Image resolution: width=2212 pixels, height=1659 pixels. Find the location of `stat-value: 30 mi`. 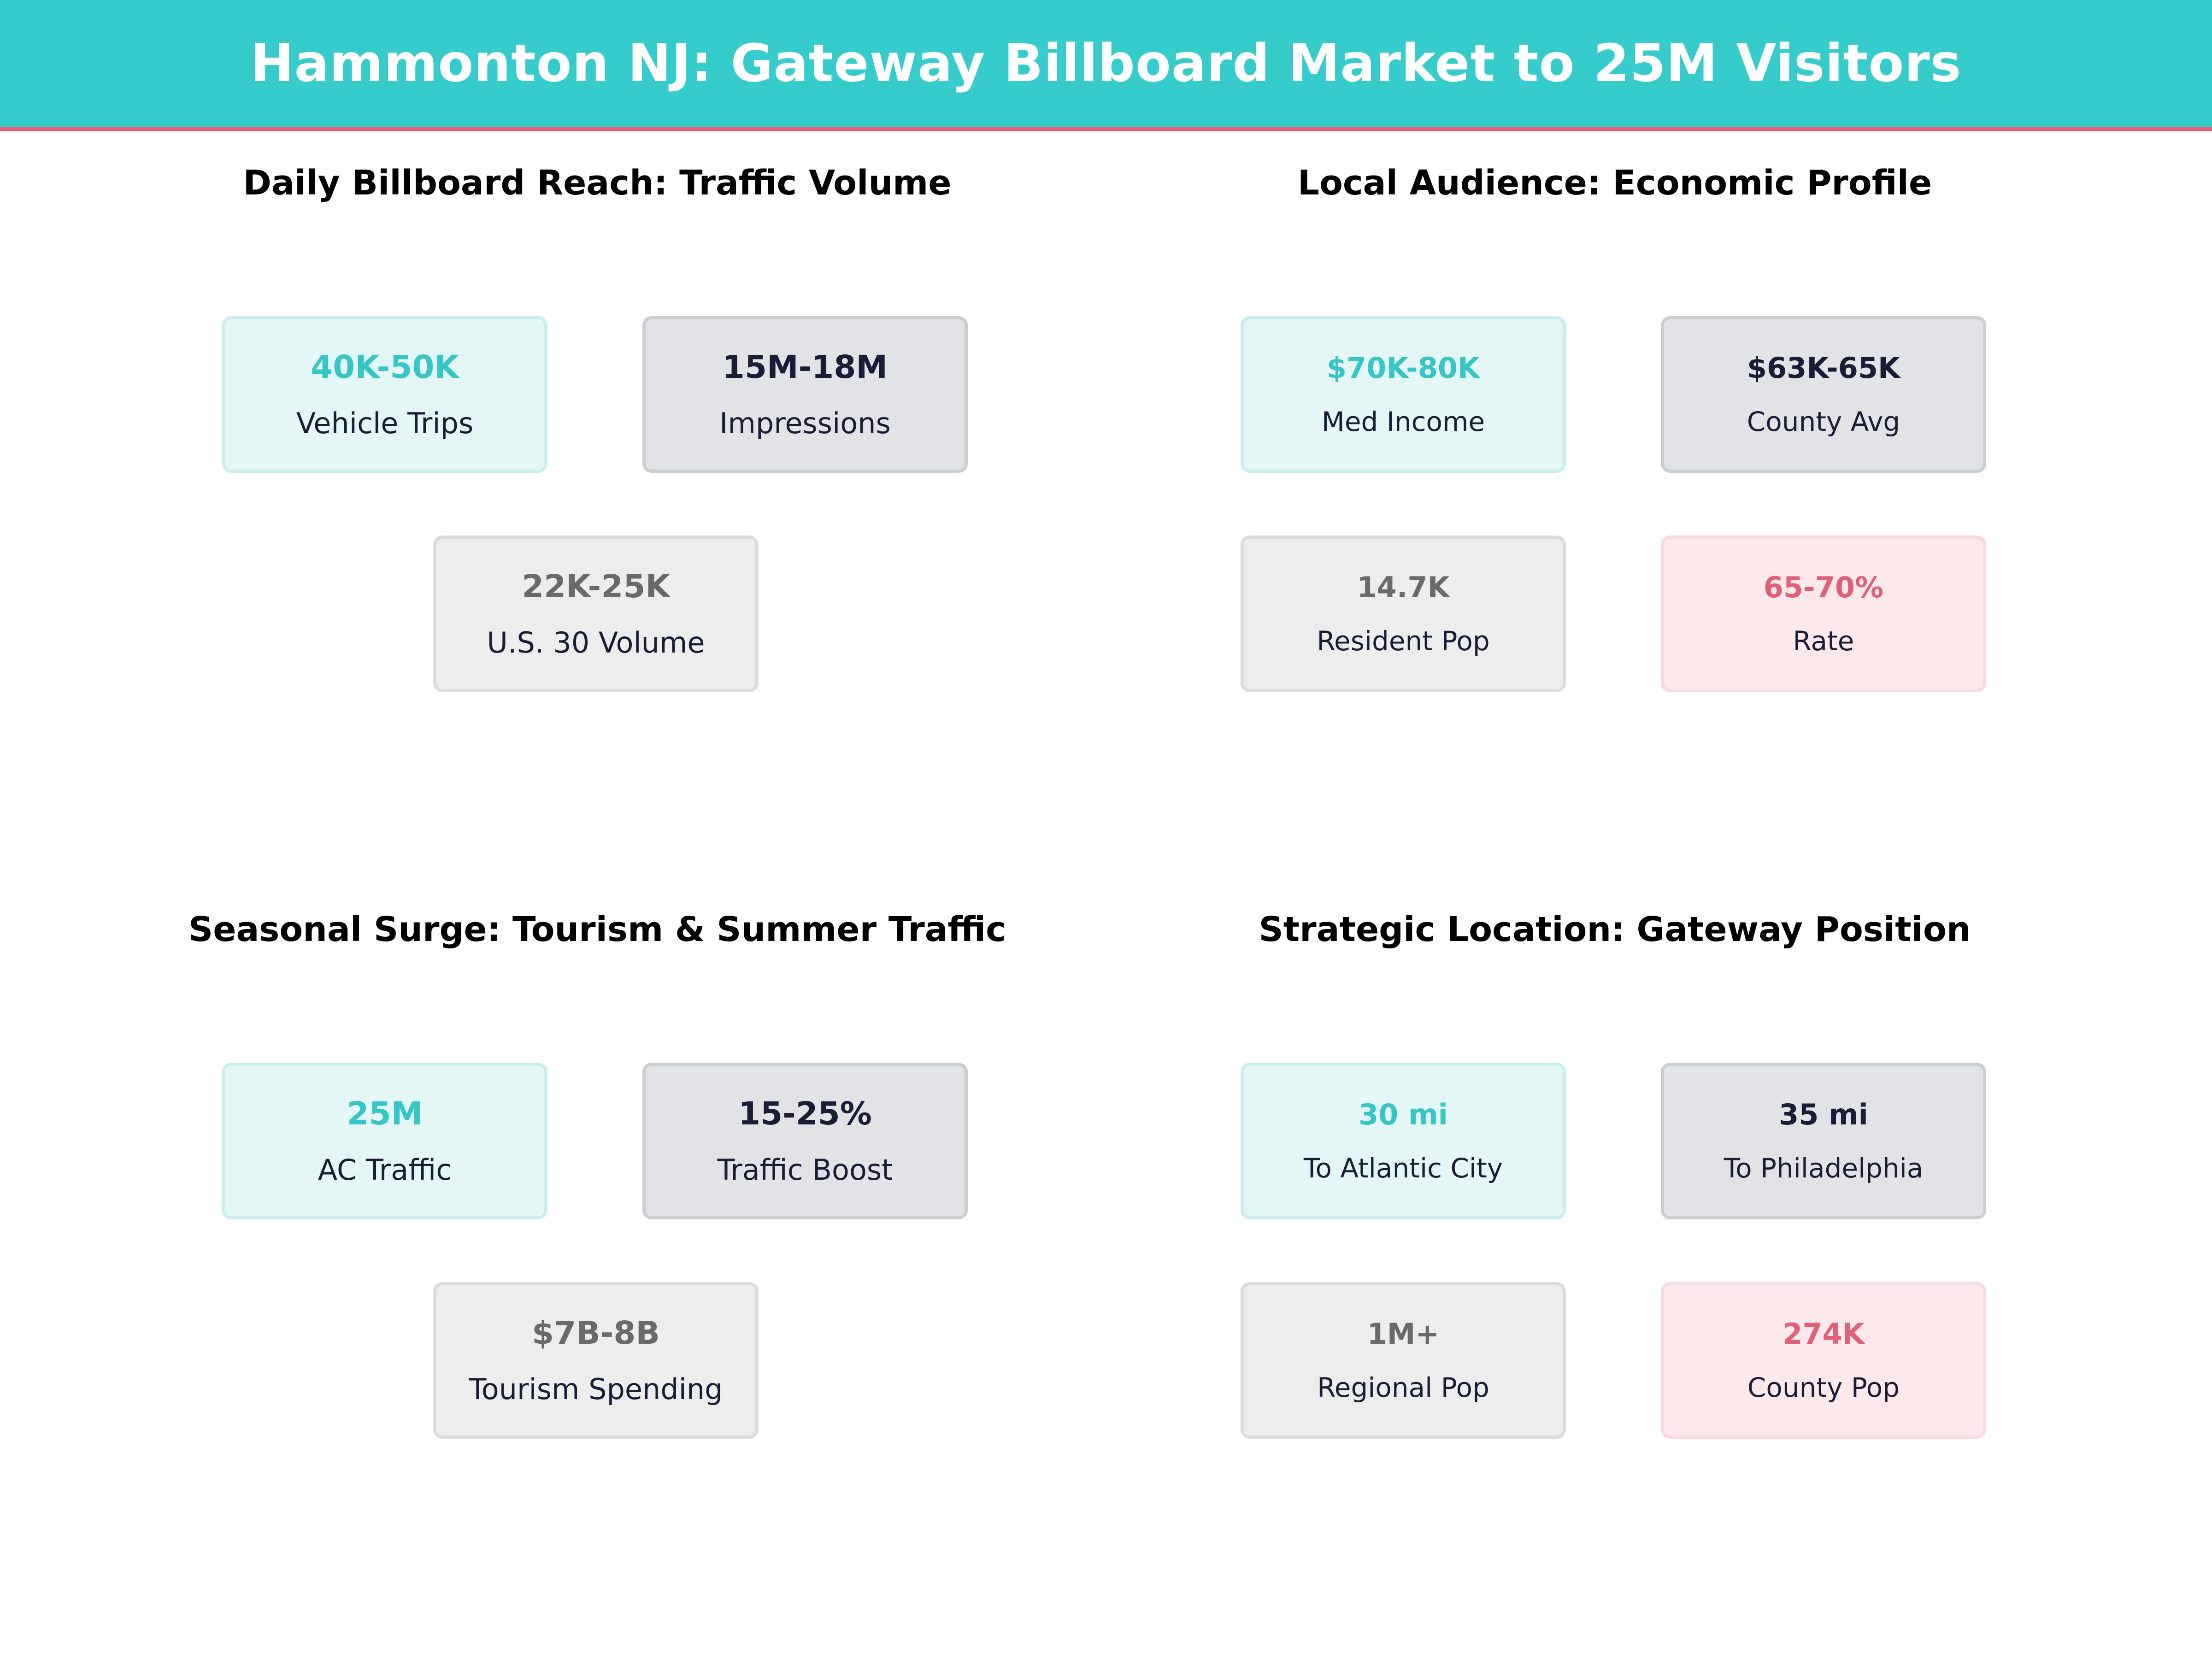

stat-value: 30 mi is located at coordinates (1403, 1114).